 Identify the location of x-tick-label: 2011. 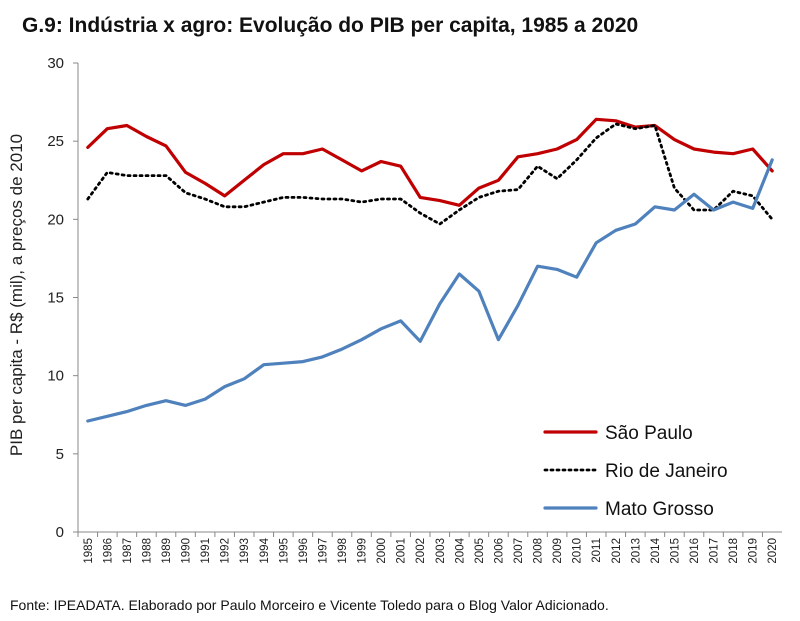
(597, 550).